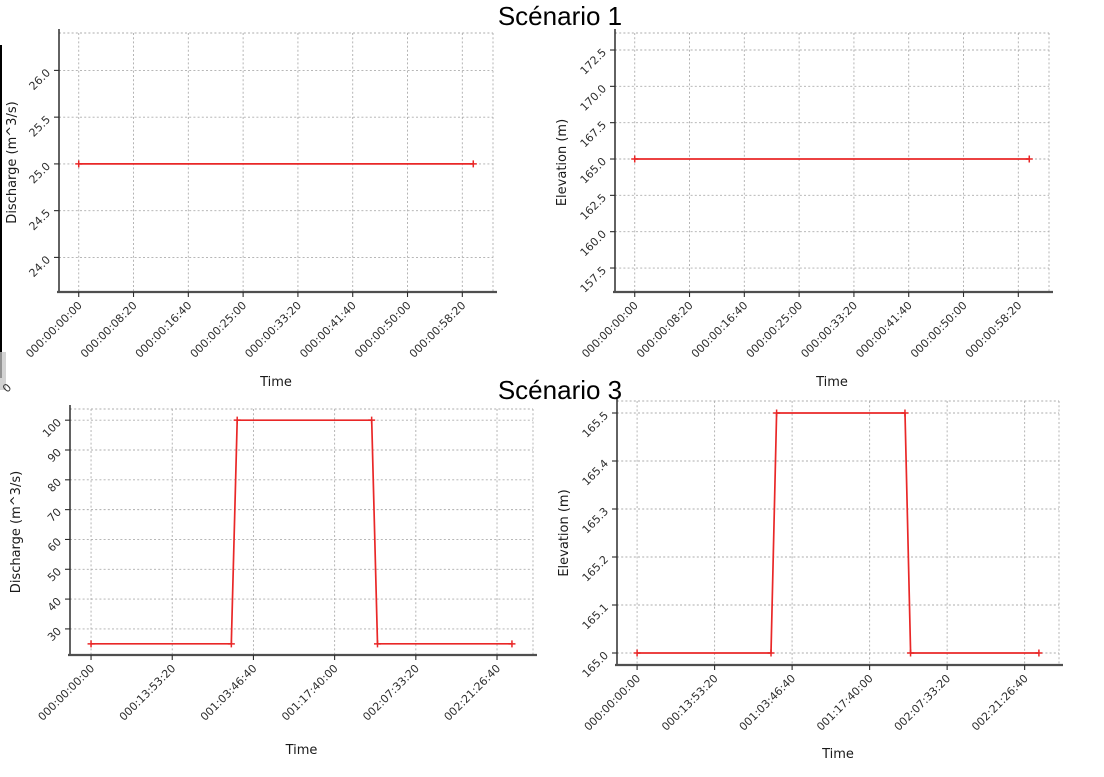 This screenshot has width=1104, height=777. I want to click on y-tick-label: 70, so click(54, 515).